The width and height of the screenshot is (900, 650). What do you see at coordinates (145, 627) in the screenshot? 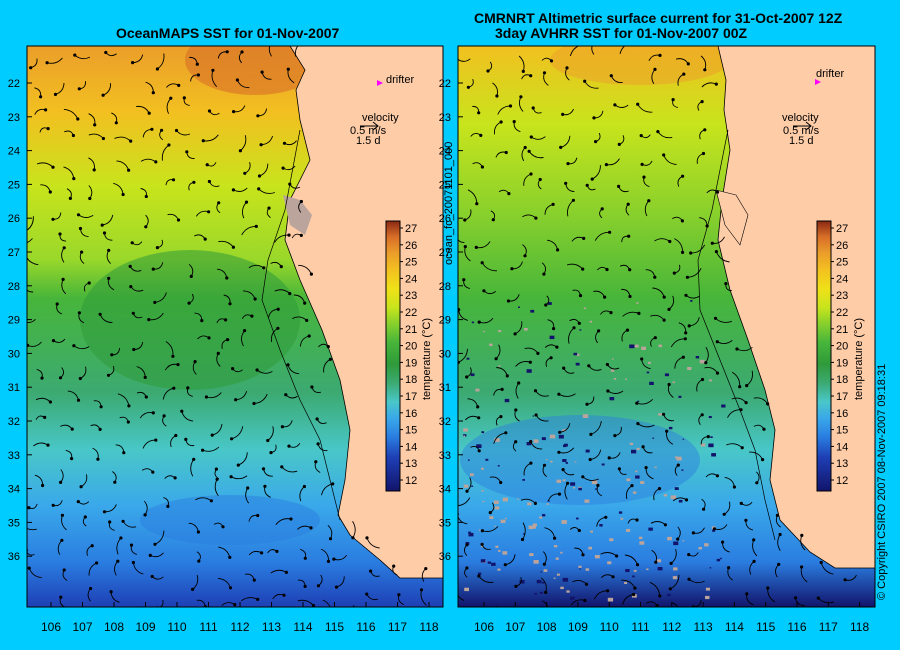
I see `lon-tick-label: 109` at bounding box center [145, 627].